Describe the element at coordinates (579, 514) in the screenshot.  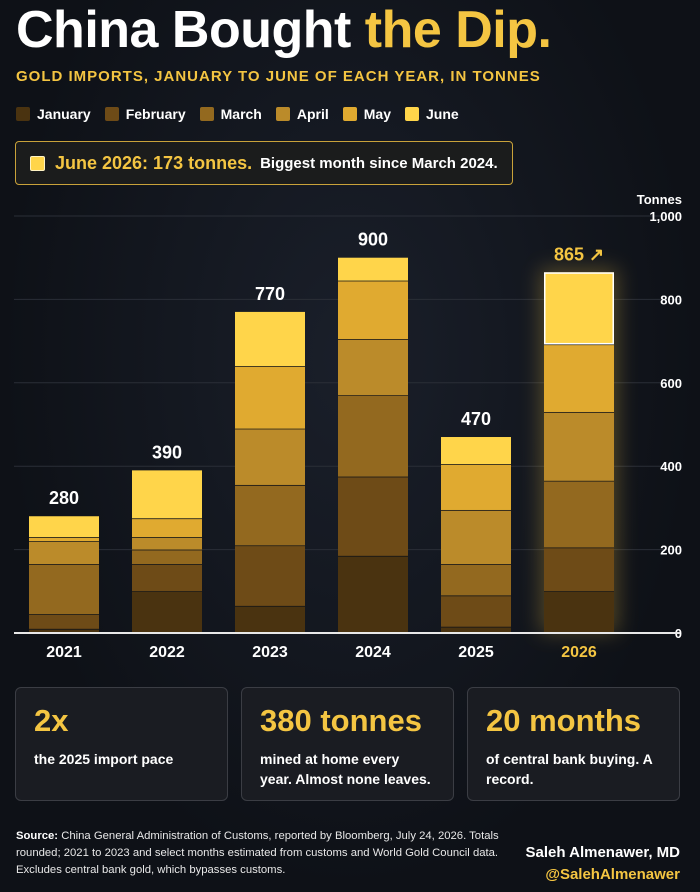
I see `bar-segment-2026-march` at that location.